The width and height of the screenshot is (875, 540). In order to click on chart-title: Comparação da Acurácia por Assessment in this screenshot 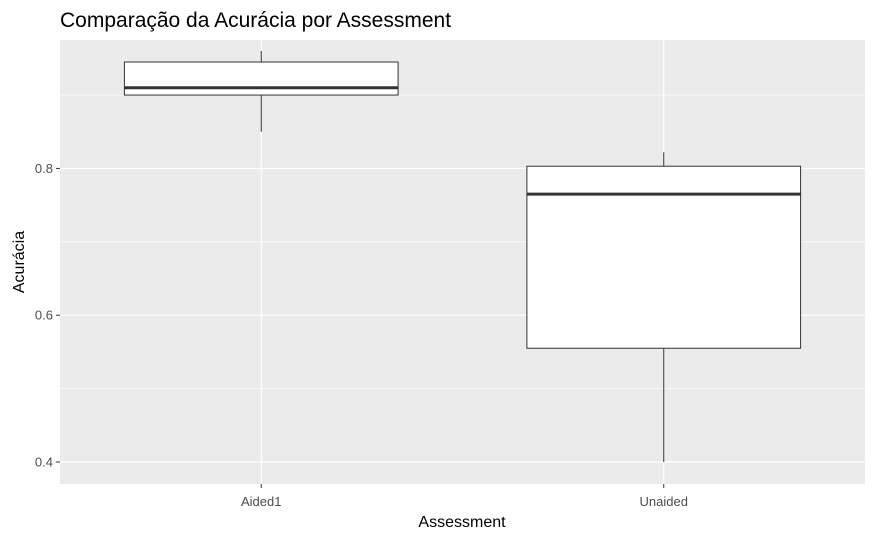, I will do `click(255, 20)`.